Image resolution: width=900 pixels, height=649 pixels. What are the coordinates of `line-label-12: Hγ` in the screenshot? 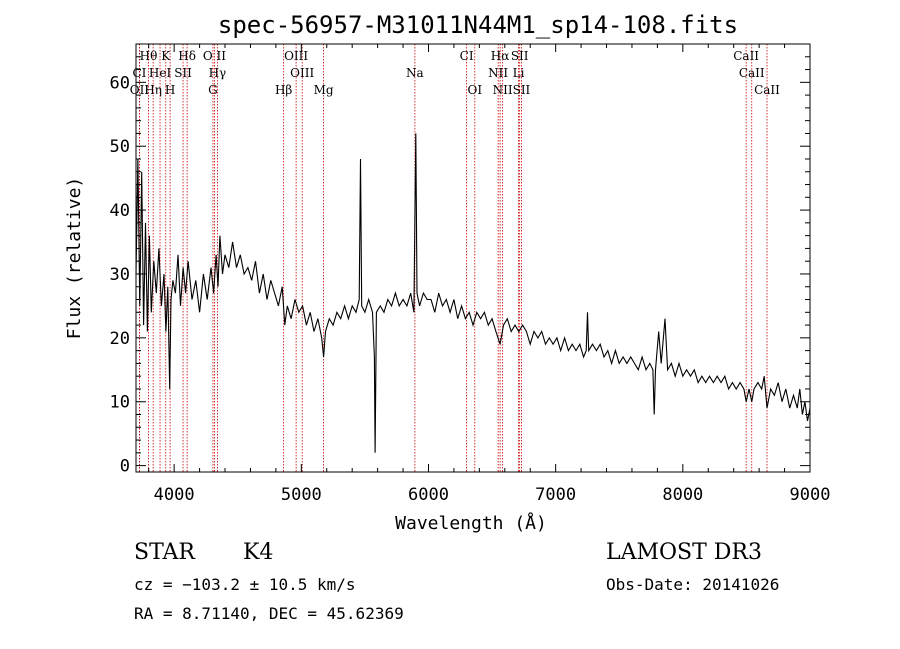 It's located at (218, 73).